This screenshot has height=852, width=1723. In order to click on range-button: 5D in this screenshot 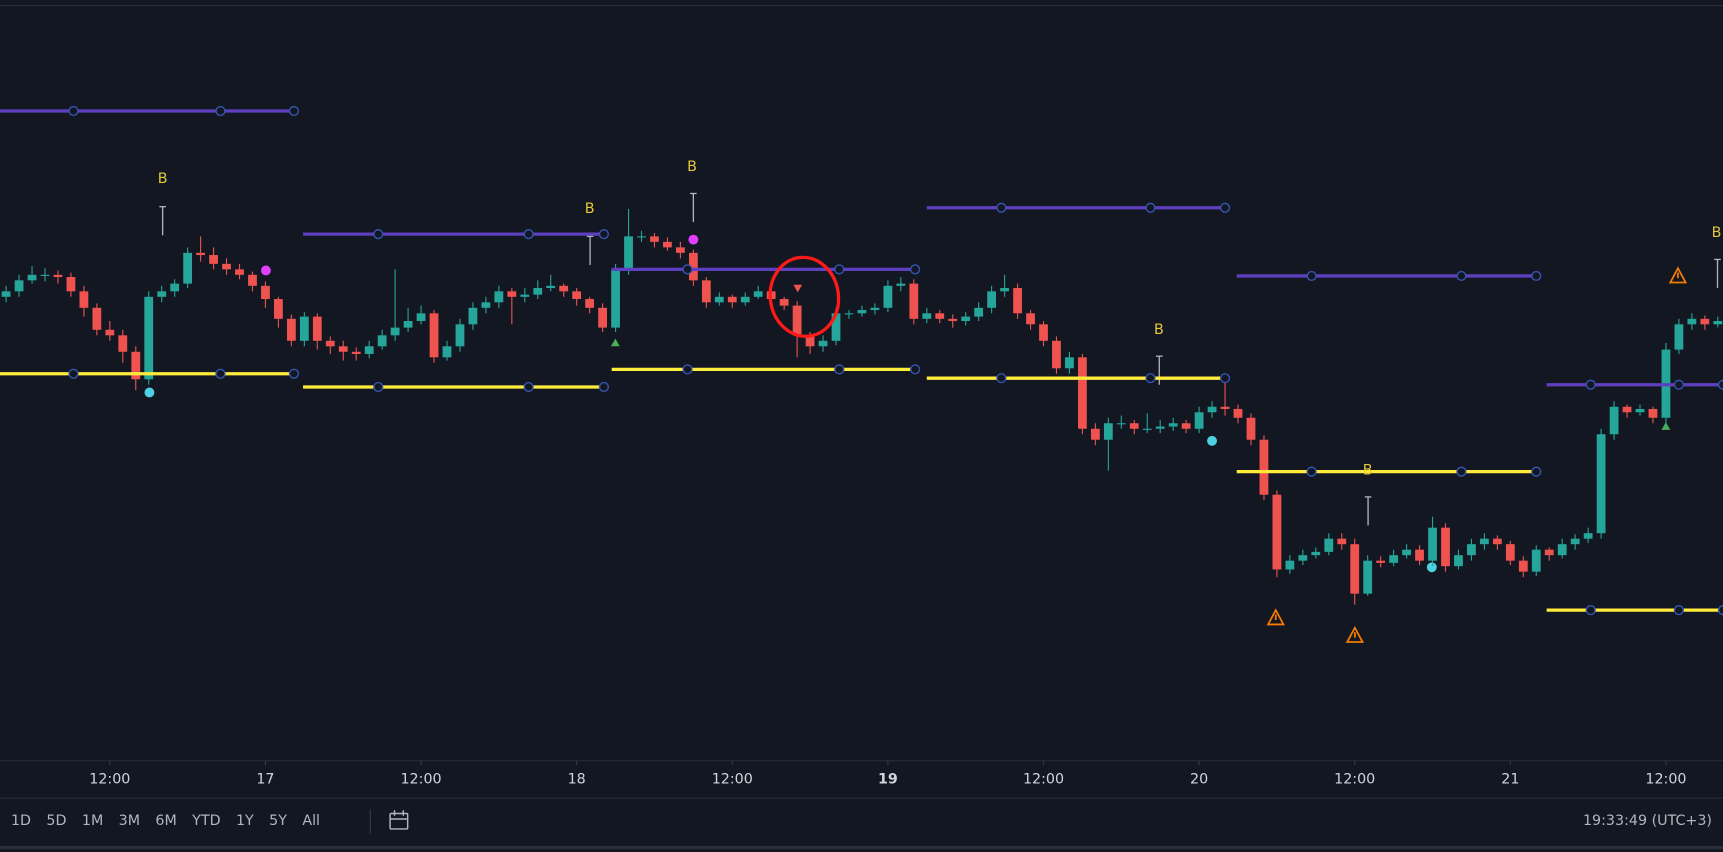, I will do `click(56, 821)`.